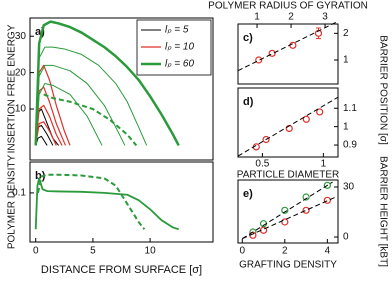  Describe the element at coordinates (93, 251) in the screenshot. I see `x-tick-label: 5` at that location.